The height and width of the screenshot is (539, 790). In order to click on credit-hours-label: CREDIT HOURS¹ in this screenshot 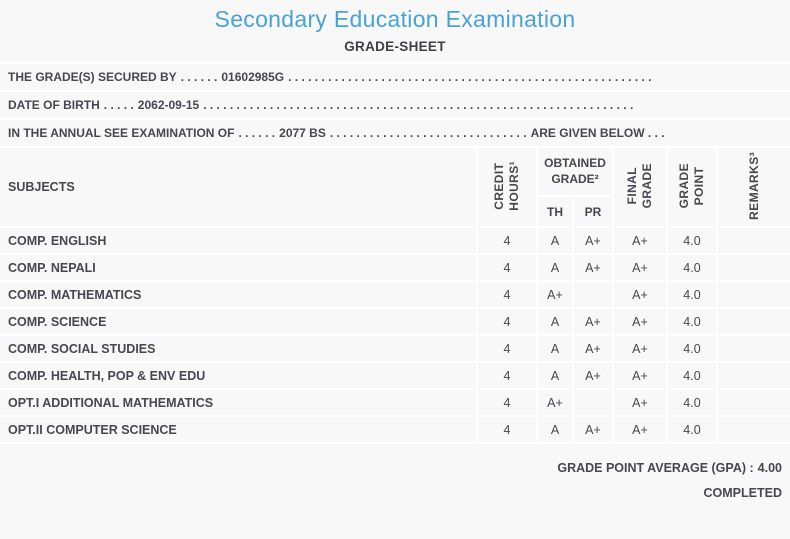, I will do `click(506, 185)`.